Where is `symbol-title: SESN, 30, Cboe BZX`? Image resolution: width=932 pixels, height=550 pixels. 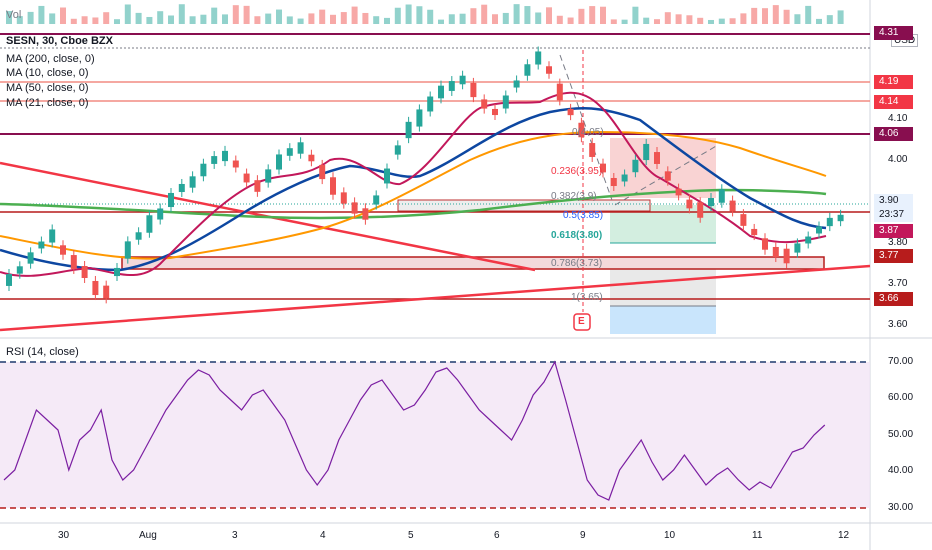 symbol-title: SESN, 30, Cboe BZX is located at coordinates (59, 41).